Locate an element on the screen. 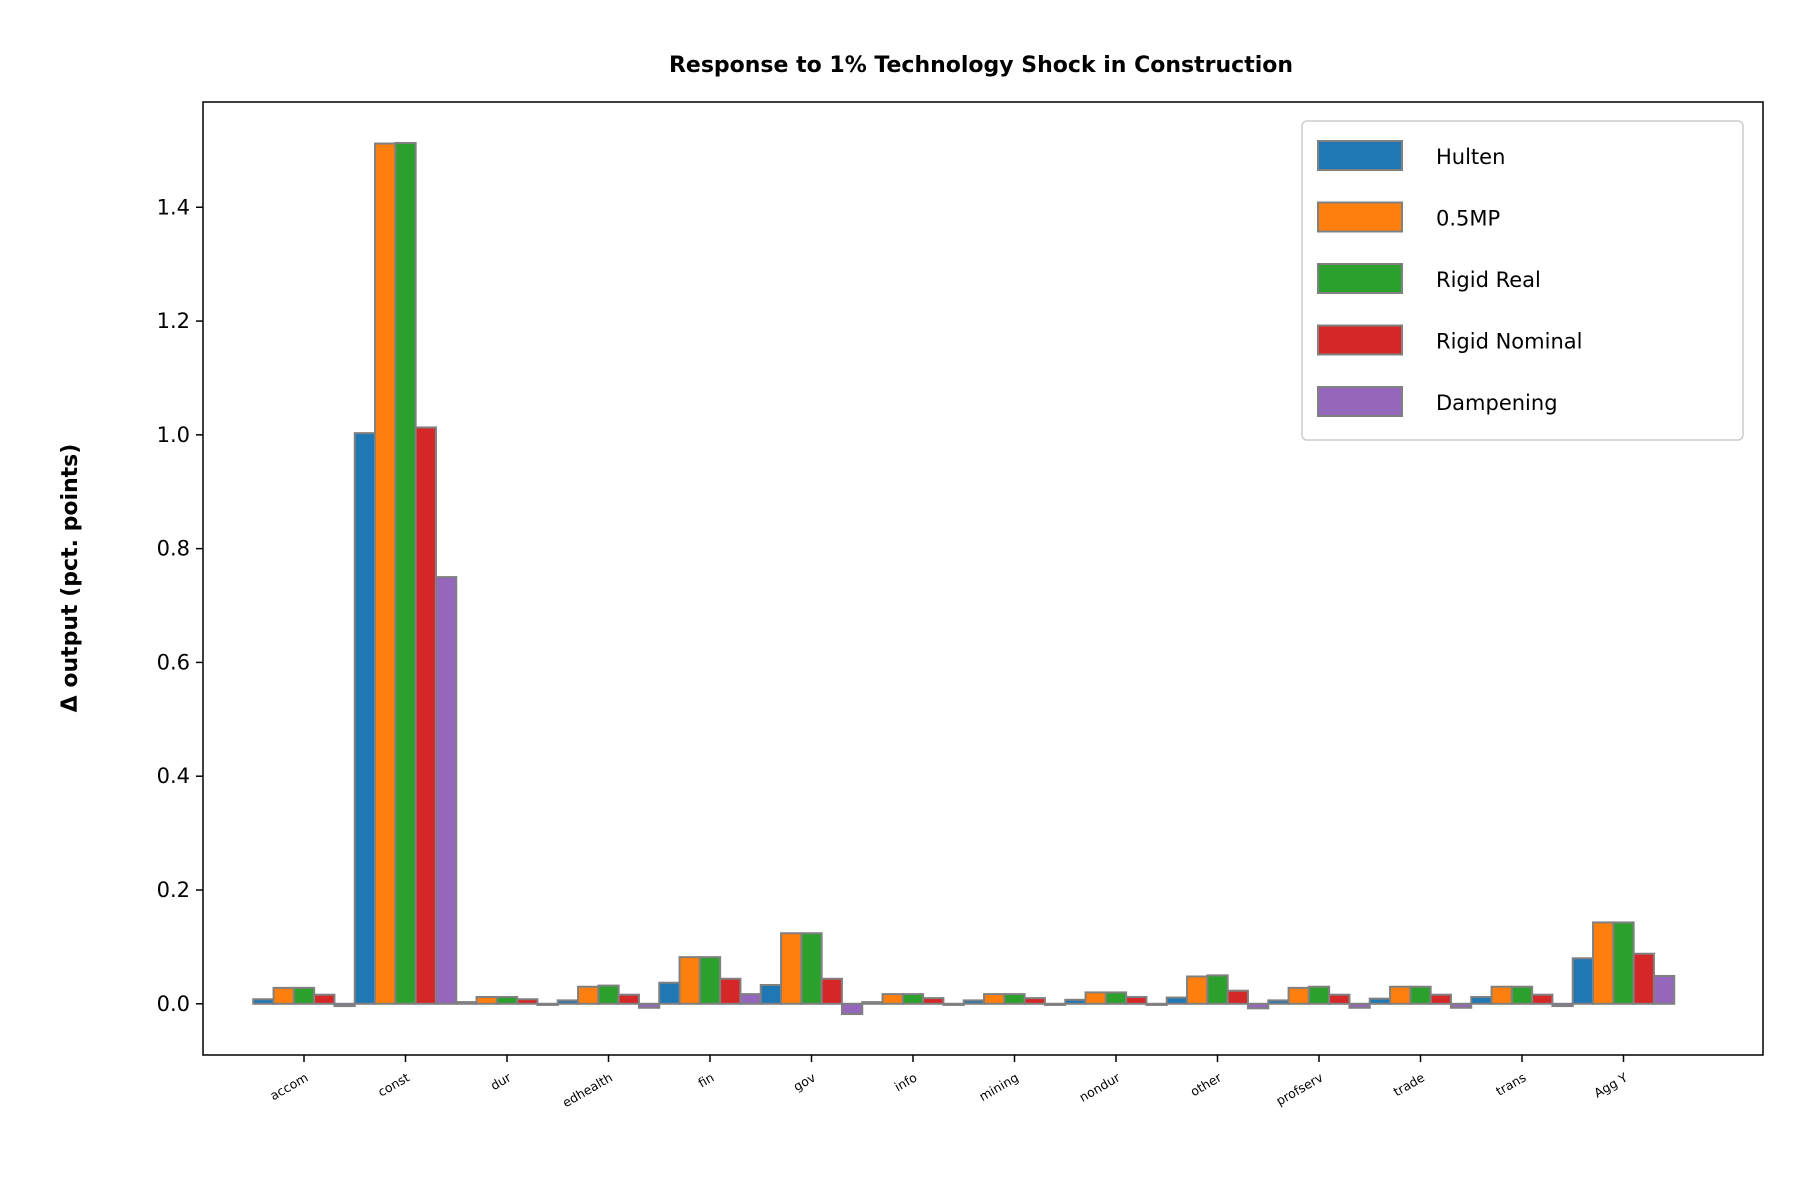 The image size is (1800, 1200). y-tick-label: 1.2 is located at coordinates (173, 321).